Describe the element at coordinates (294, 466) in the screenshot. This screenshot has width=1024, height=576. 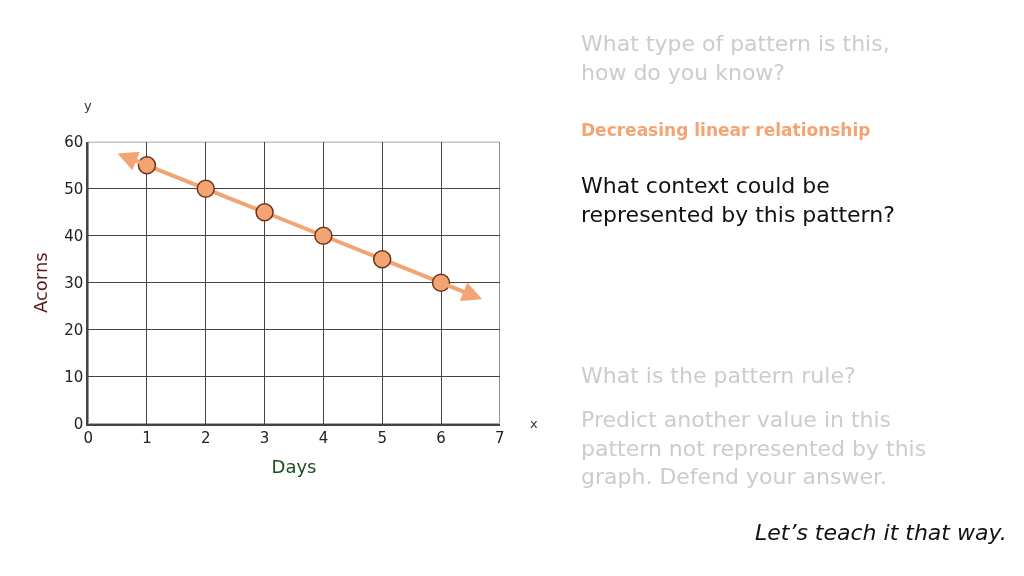
I see `x-axis-title: Days` at that location.